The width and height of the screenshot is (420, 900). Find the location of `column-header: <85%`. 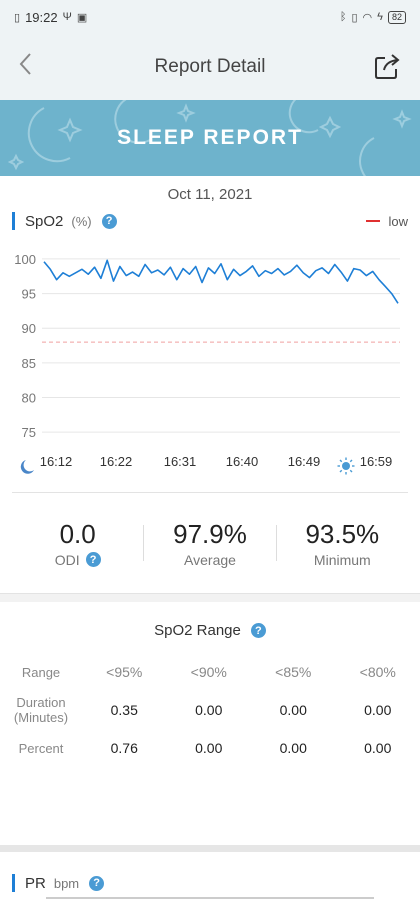

column-header: <85% is located at coordinates (293, 672).